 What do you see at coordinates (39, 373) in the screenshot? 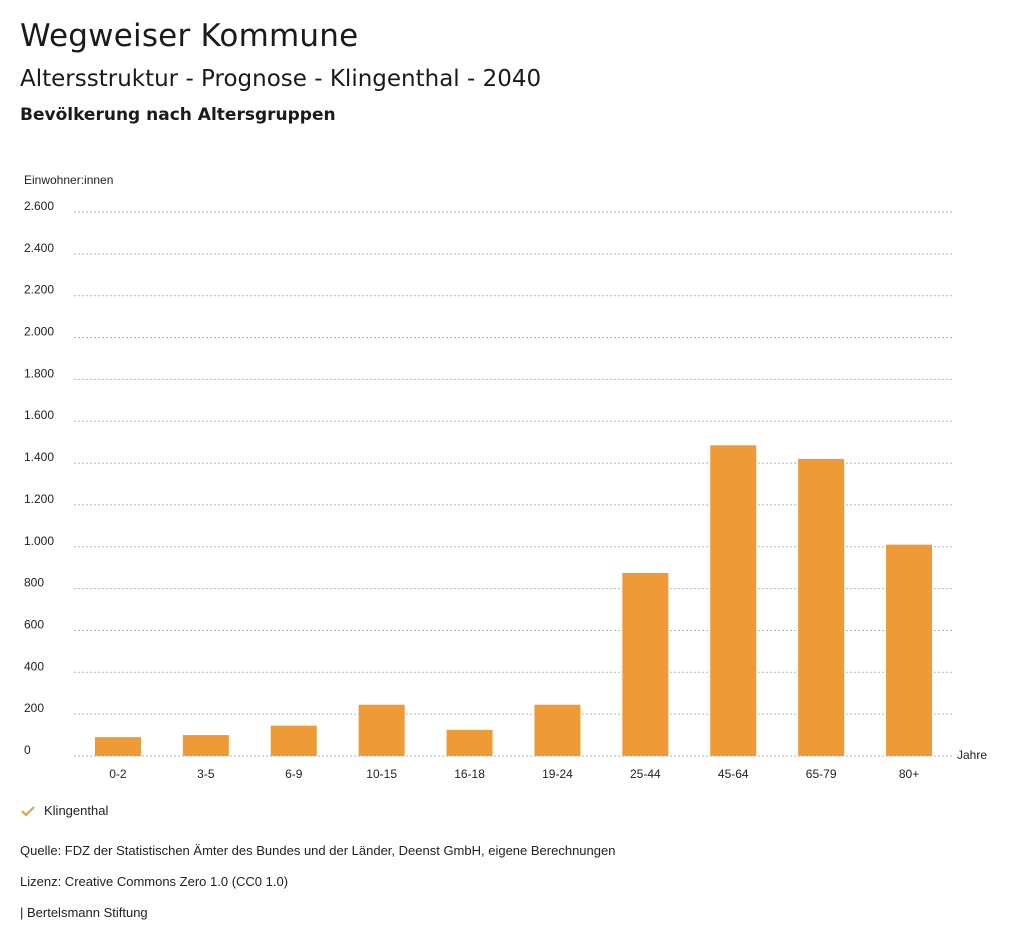
I see `y-tick-label: 1.800` at bounding box center [39, 373].